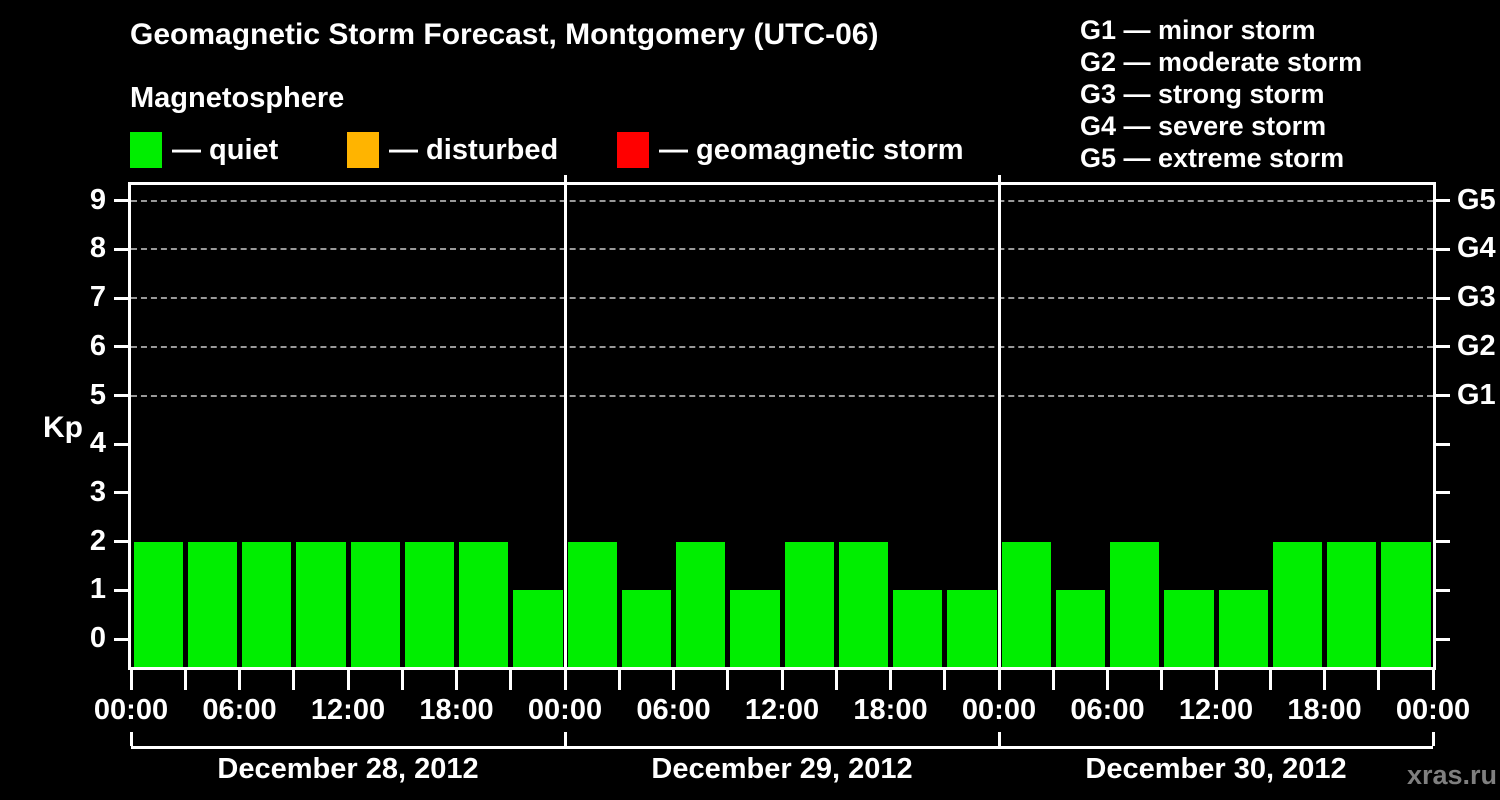  Describe the element at coordinates (97, 248) in the screenshot. I see `y-axis-label: 8` at that location.